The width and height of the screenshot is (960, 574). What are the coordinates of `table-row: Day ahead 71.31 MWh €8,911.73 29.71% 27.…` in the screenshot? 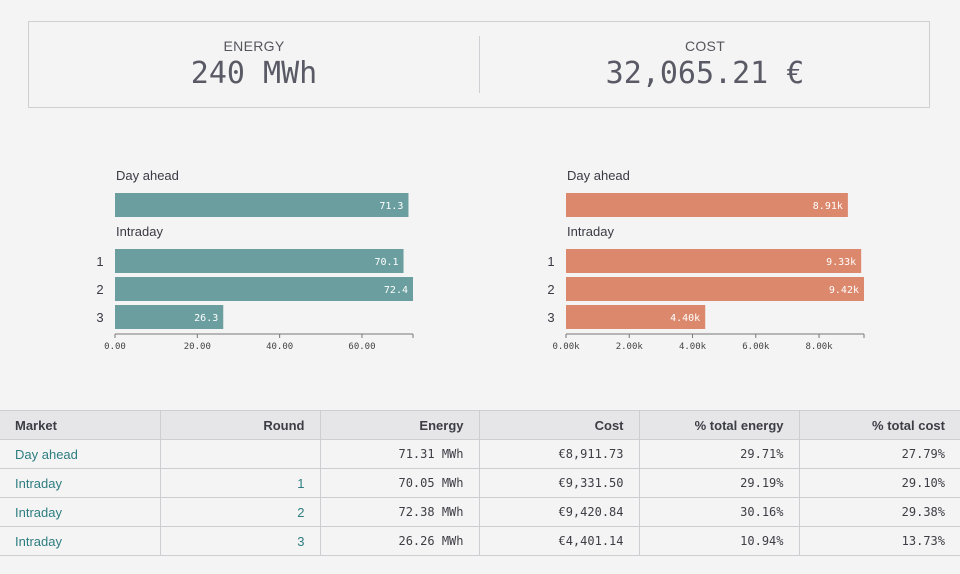 It's located at (480, 454).